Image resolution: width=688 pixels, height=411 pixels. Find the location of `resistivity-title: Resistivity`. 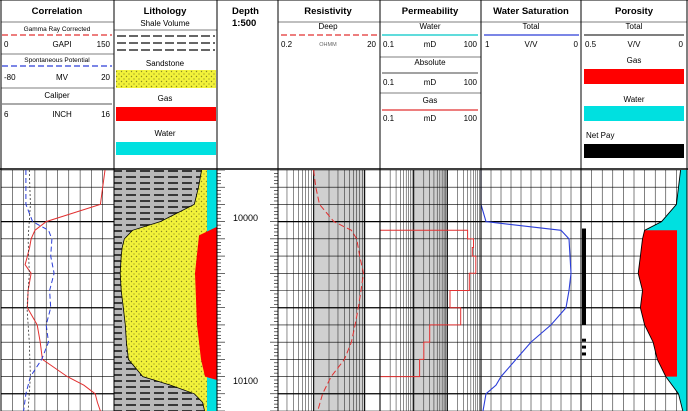

resistivity-title: Resistivity is located at coordinates (328, 11).